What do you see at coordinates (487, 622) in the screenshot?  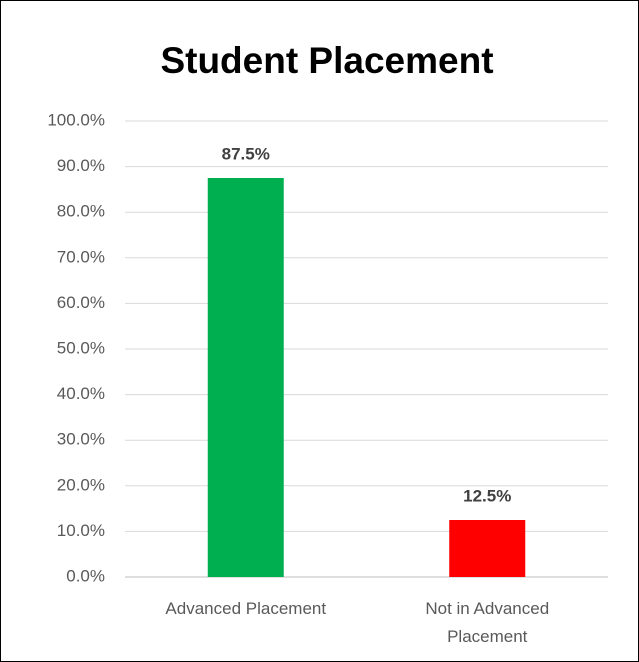 I see `x-tick-label: Not in Advanced Placement` at bounding box center [487, 622].